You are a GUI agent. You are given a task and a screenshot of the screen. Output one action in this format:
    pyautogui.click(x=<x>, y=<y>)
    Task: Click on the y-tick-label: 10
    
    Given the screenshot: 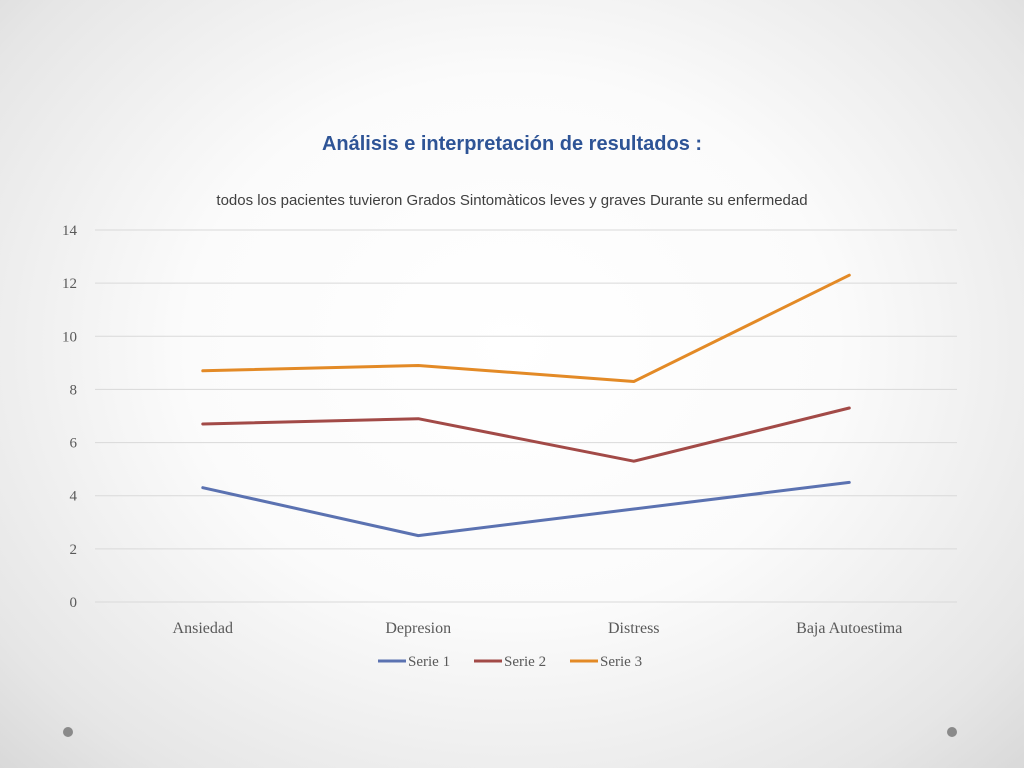 What is the action you would take?
    pyautogui.click(x=69, y=337)
    